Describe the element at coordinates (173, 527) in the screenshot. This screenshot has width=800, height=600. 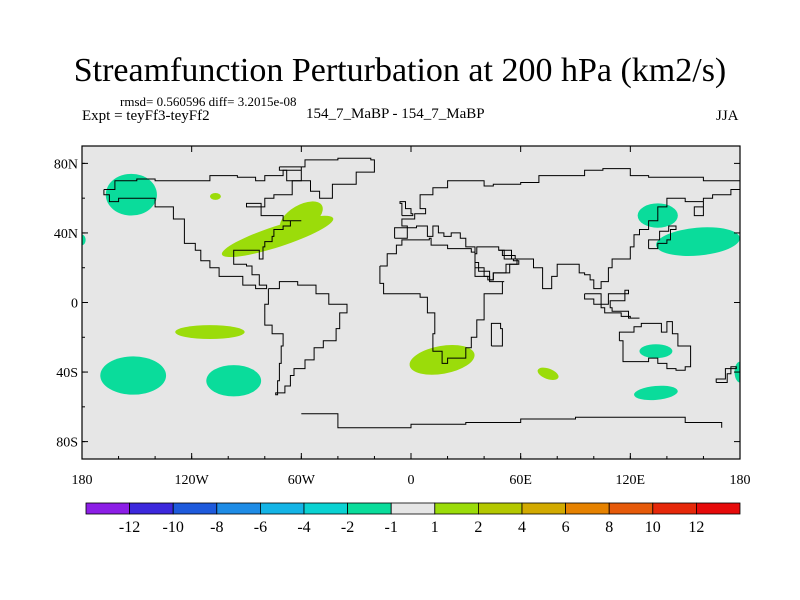
I see `colorbar-label-1: -10` at that location.